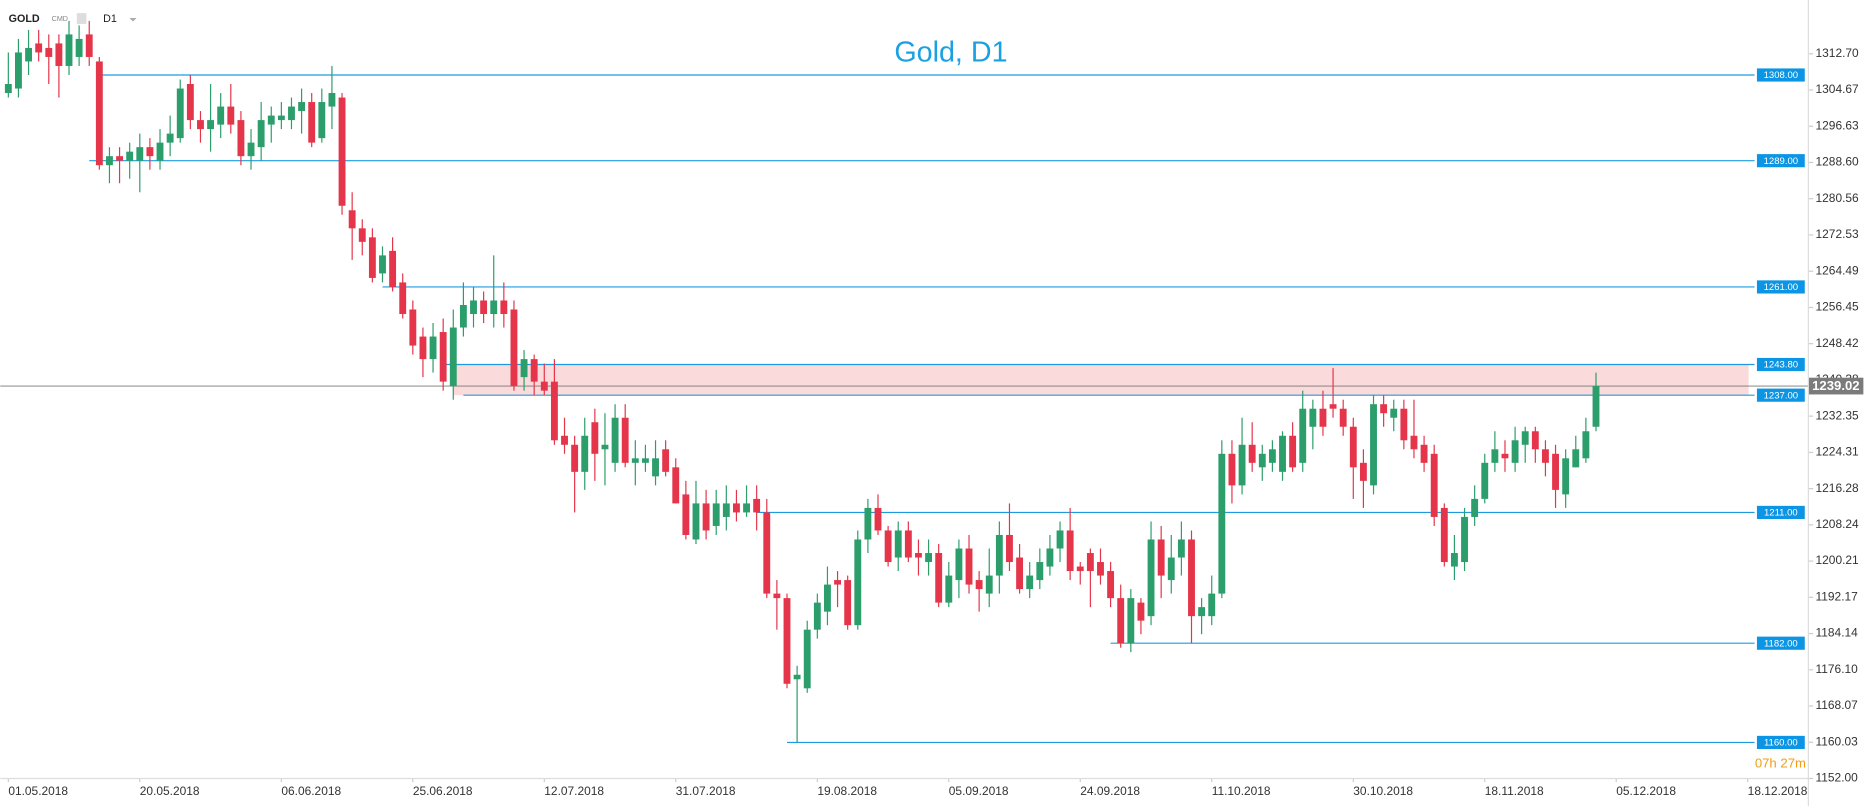 Image resolution: width=1866 pixels, height=806 pixels. Describe the element at coordinates (574, 791) in the screenshot. I see `x-tick-label: 12.07.2018` at that location.